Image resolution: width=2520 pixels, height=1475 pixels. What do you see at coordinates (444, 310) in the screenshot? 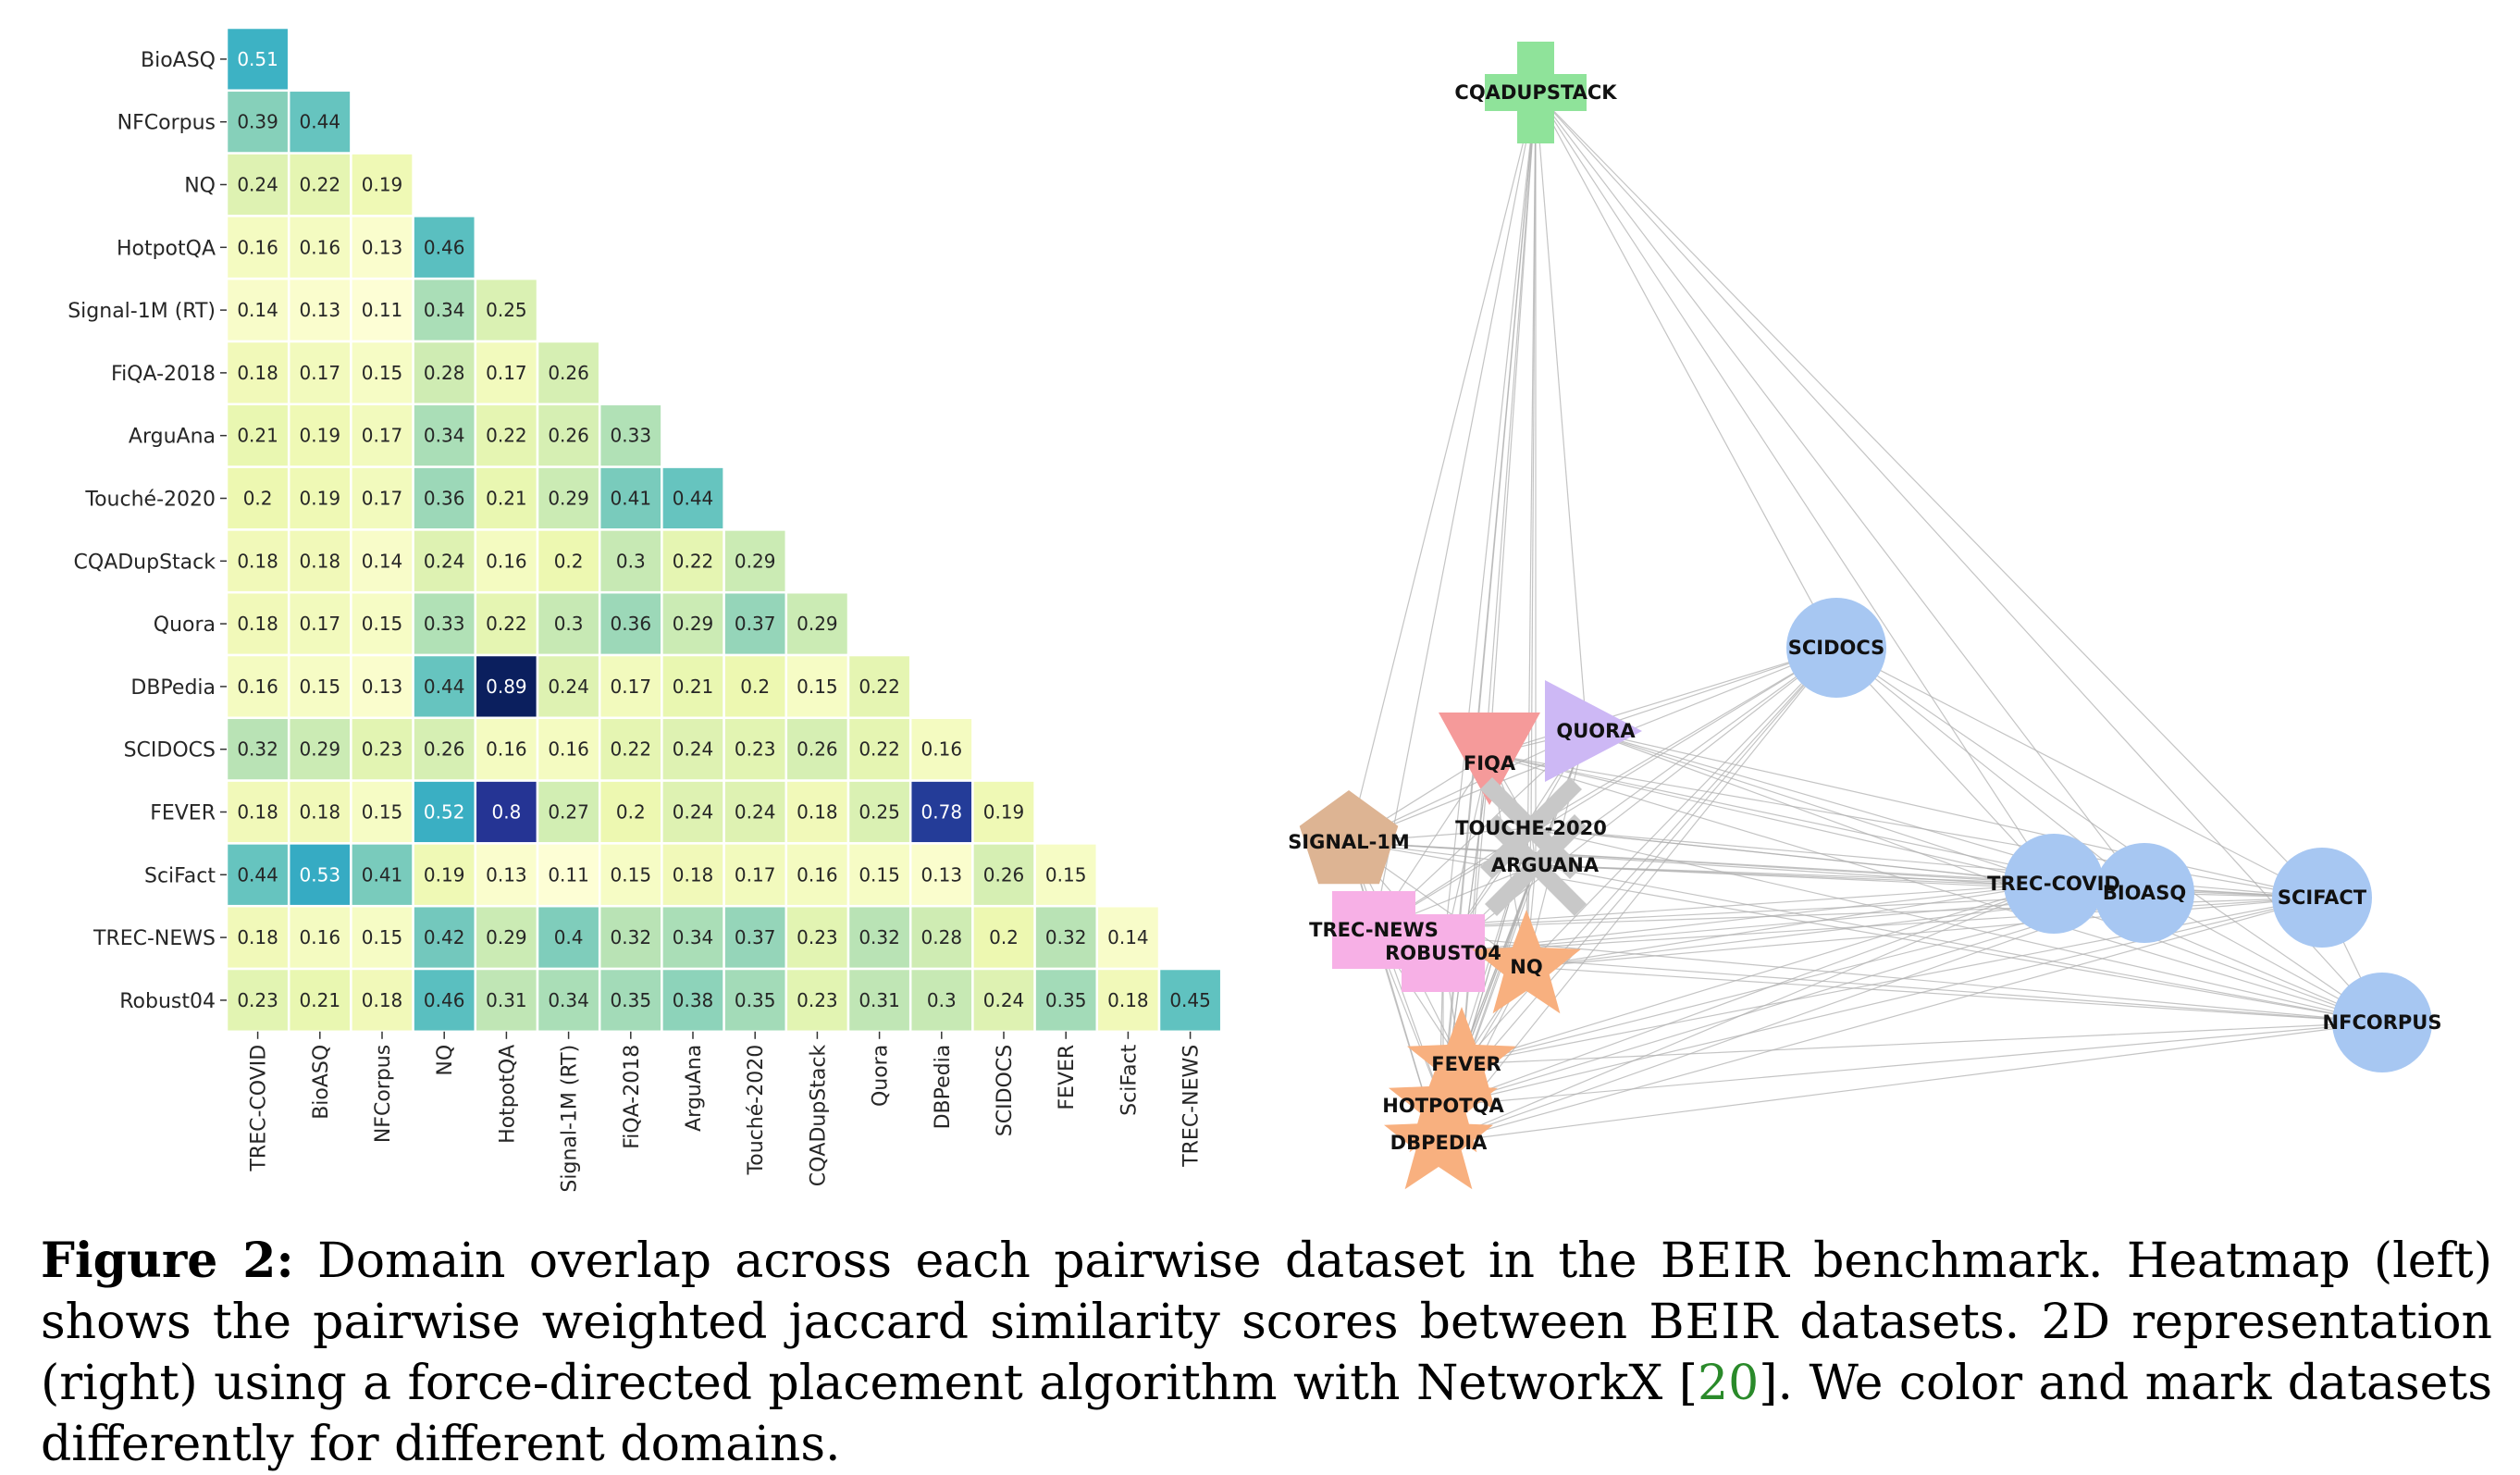
I see `heatmap-cell-label: 0.34` at bounding box center [444, 310].